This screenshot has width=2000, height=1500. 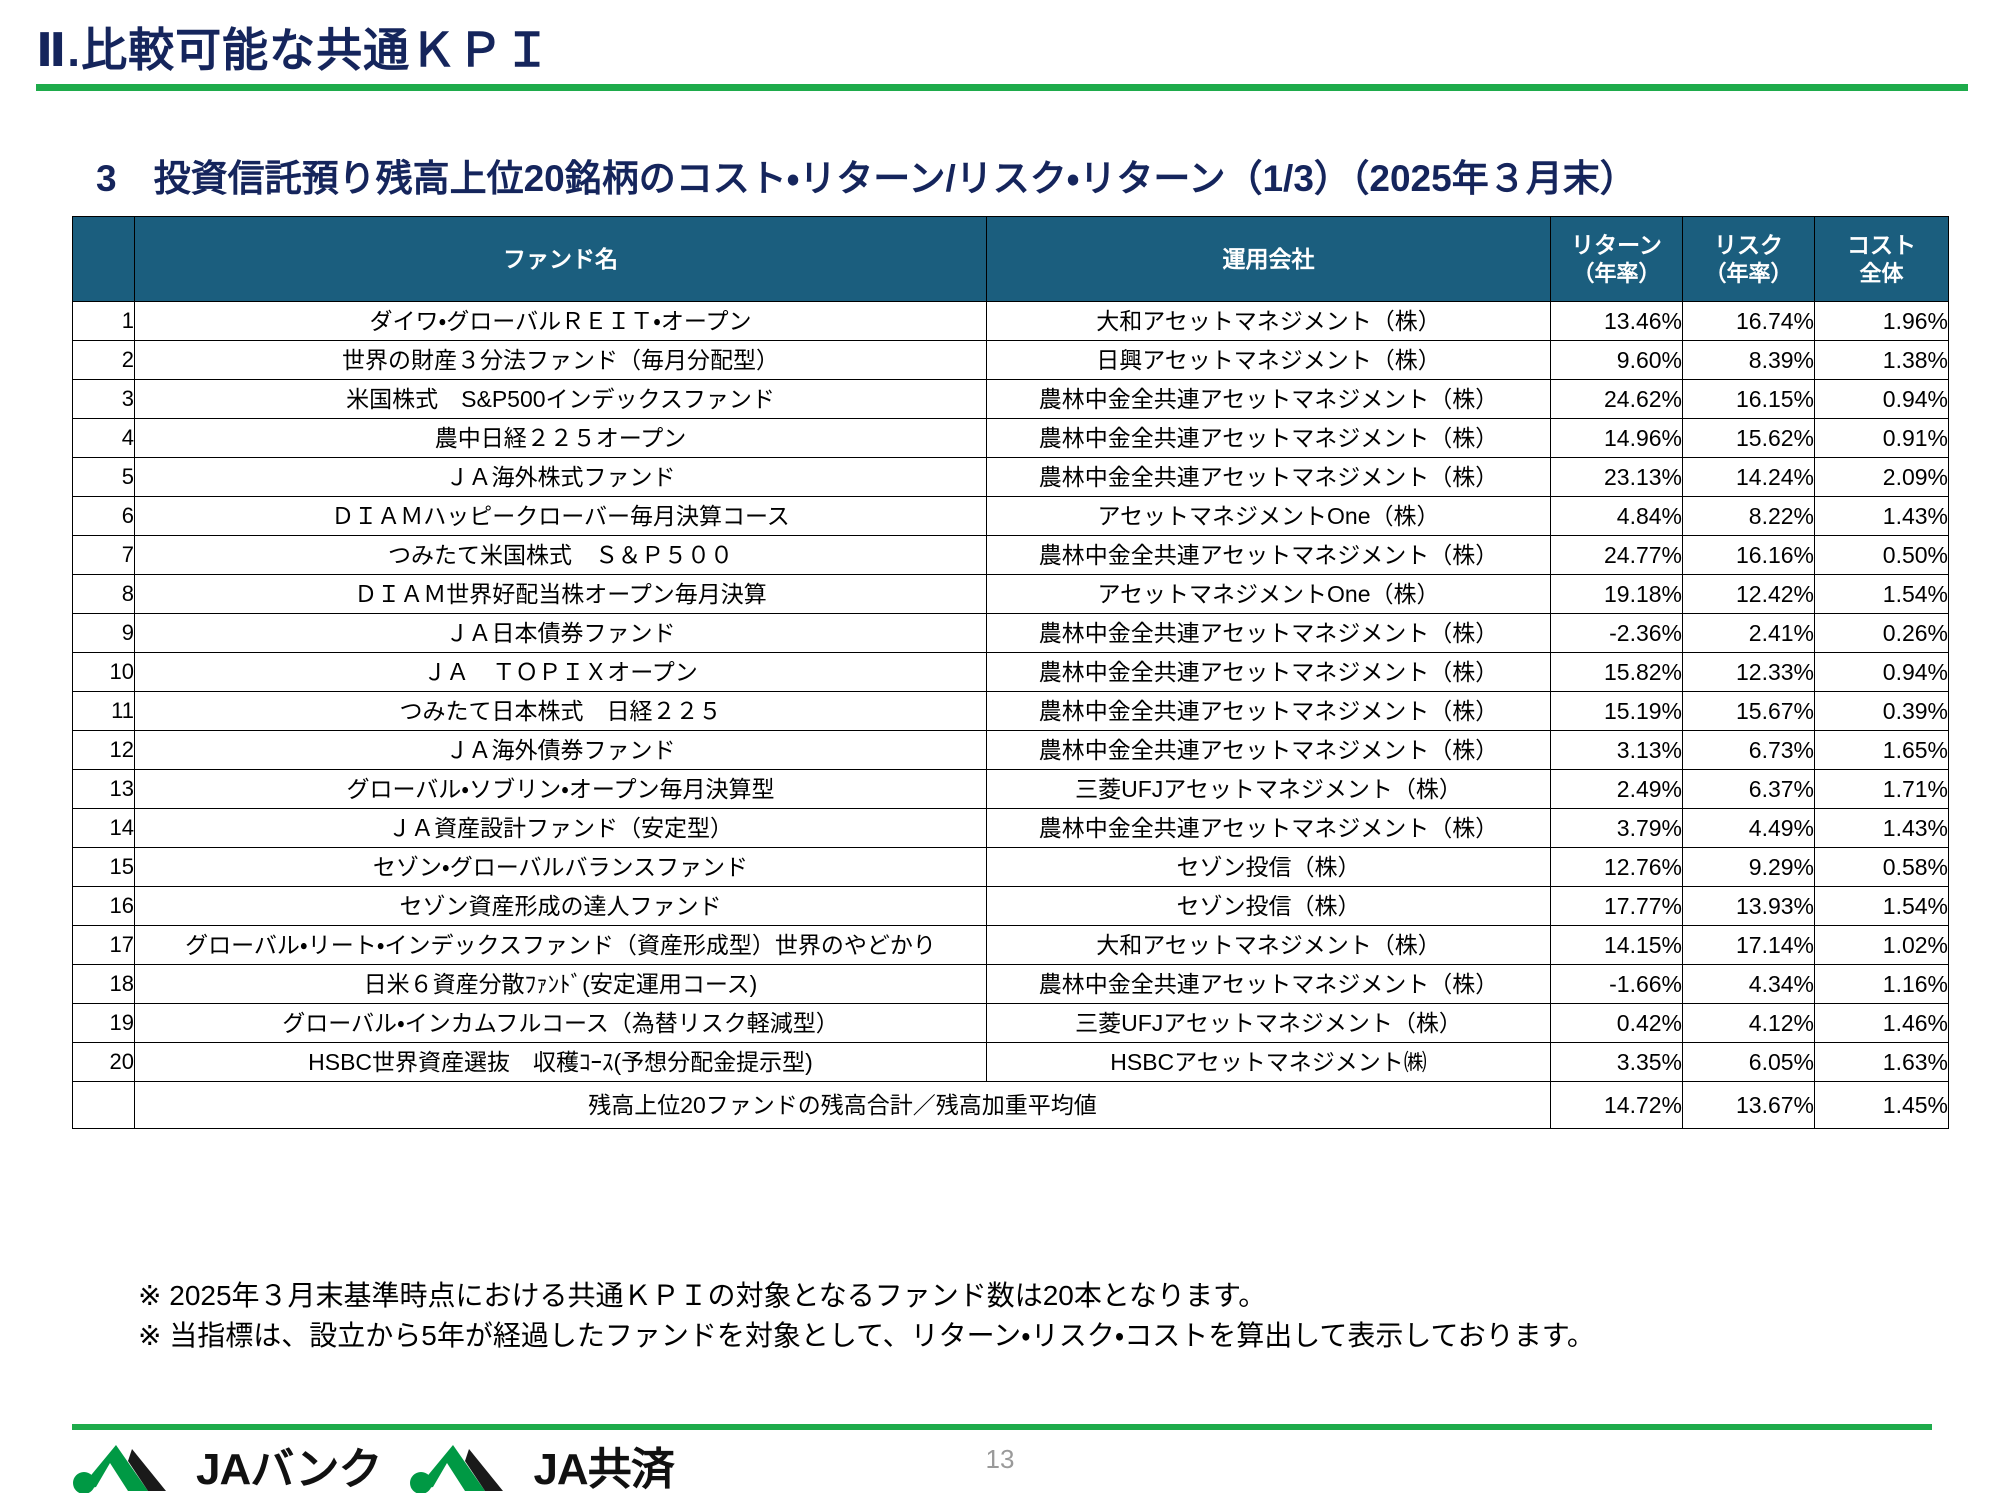 What do you see at coordinates (1616, 1023) in the screenshot?
I see `cell-return: 0.42%` at bounding box center [1616, 1023].